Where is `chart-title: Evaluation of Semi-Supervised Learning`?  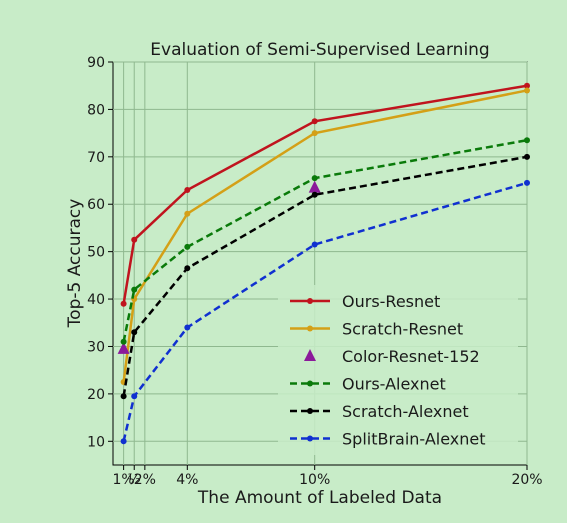 chart-title: Evaluation of Semi-Supervised Learning is located at coordinates (319, 50).